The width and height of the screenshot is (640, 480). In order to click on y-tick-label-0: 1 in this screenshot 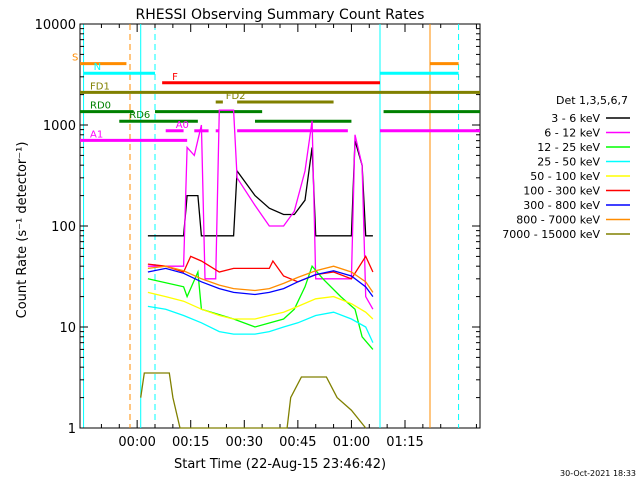, I will do `click(72, 429)`.